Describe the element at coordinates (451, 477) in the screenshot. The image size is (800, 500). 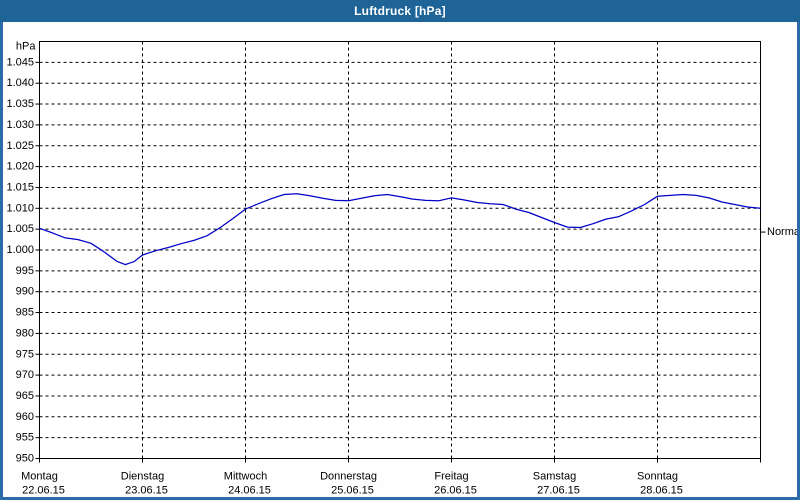
I see `x-day-label: Freitag` at that location.